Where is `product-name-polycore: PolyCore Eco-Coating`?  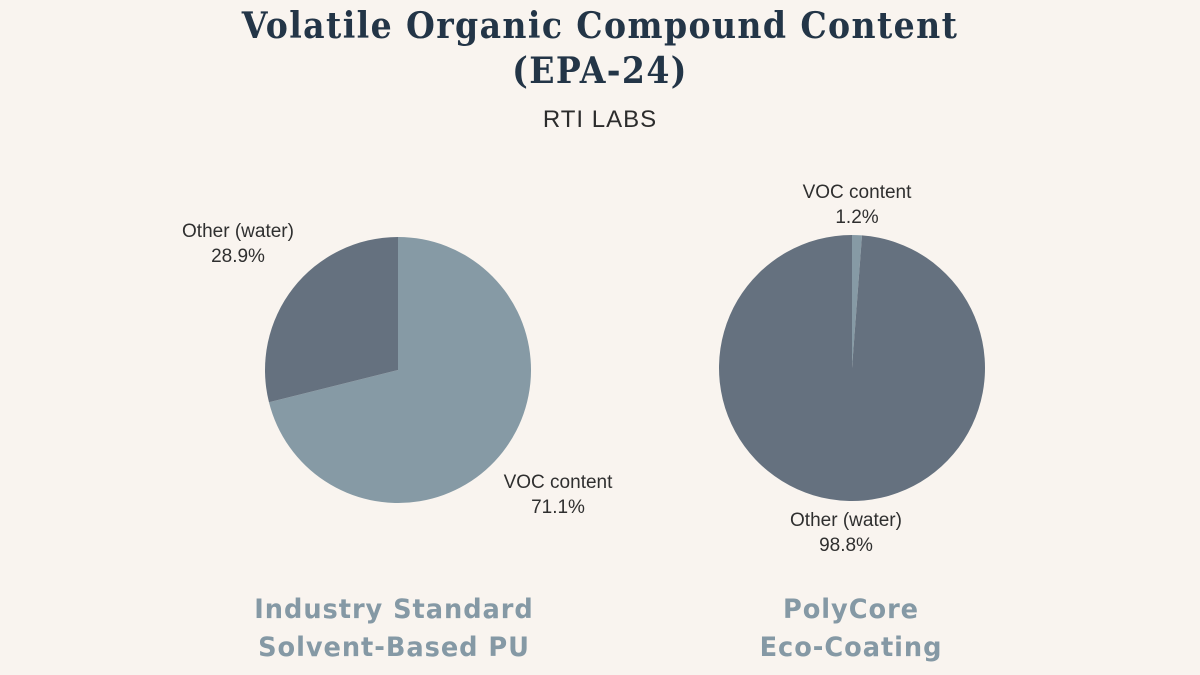 product-name-polycore: PolyCore Eco-Coating is located at coordinates (851, 629).